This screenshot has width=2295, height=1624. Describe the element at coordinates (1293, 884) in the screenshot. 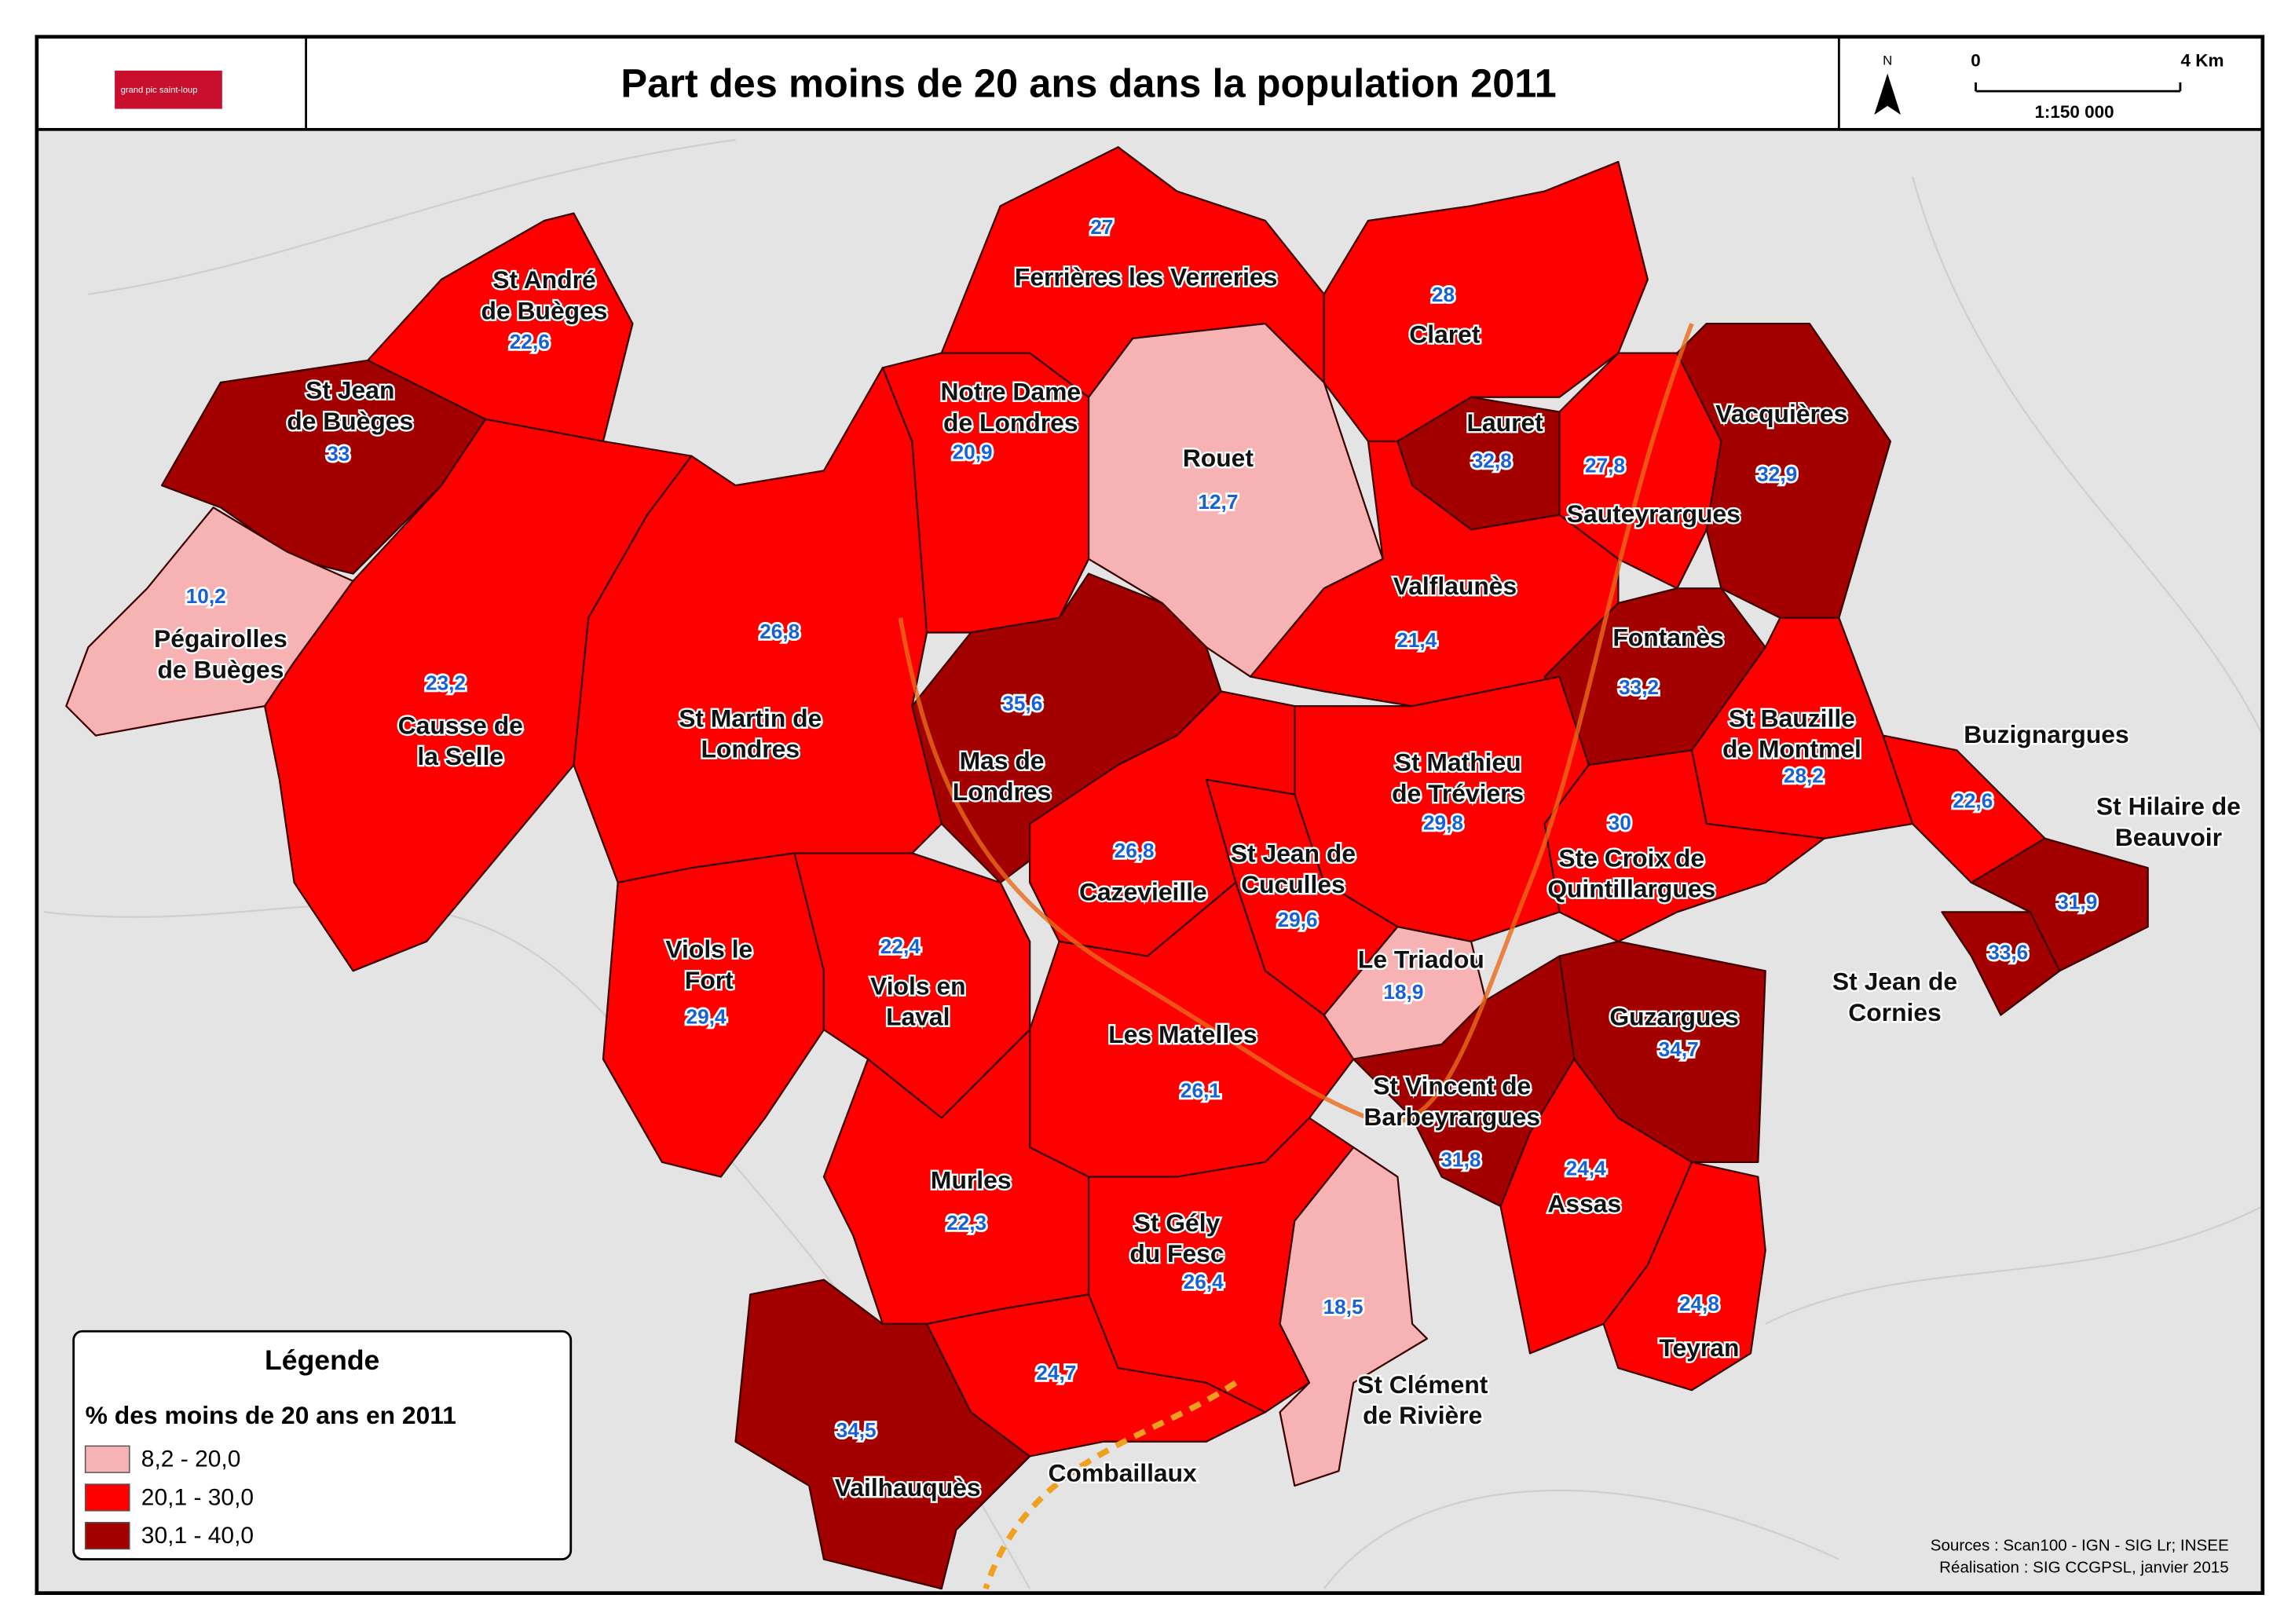

I see `commune-name: Cuculles` at that location.